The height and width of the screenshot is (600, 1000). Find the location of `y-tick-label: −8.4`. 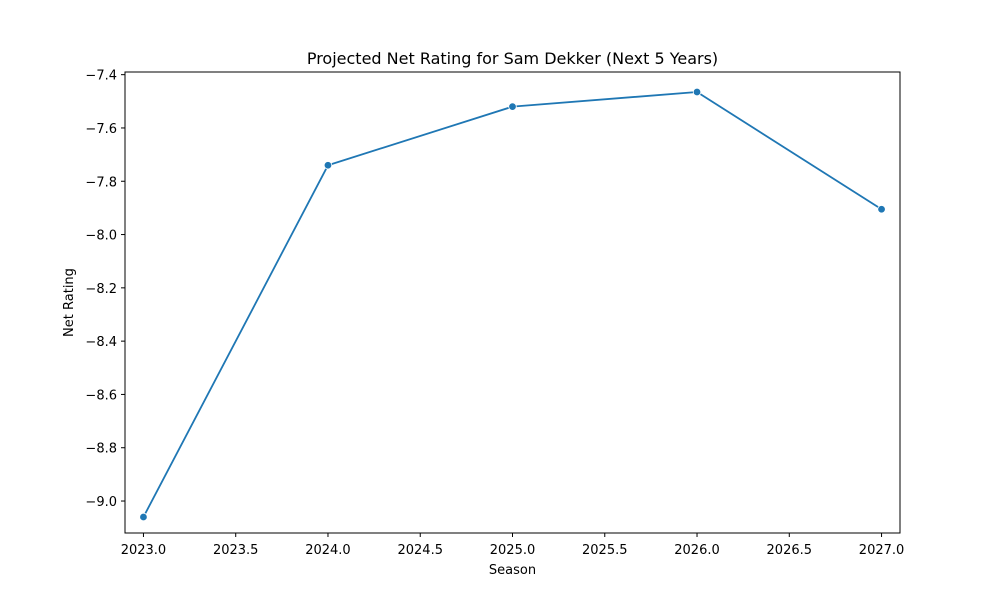

y-tick-label: −8.4 is located at coordinates (101, 342).